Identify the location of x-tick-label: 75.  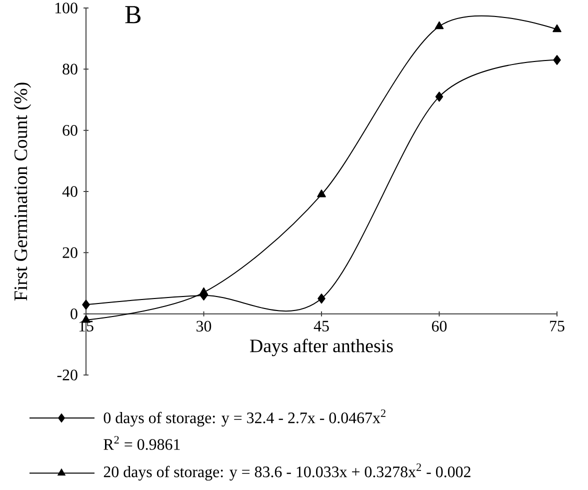
(557, 326).